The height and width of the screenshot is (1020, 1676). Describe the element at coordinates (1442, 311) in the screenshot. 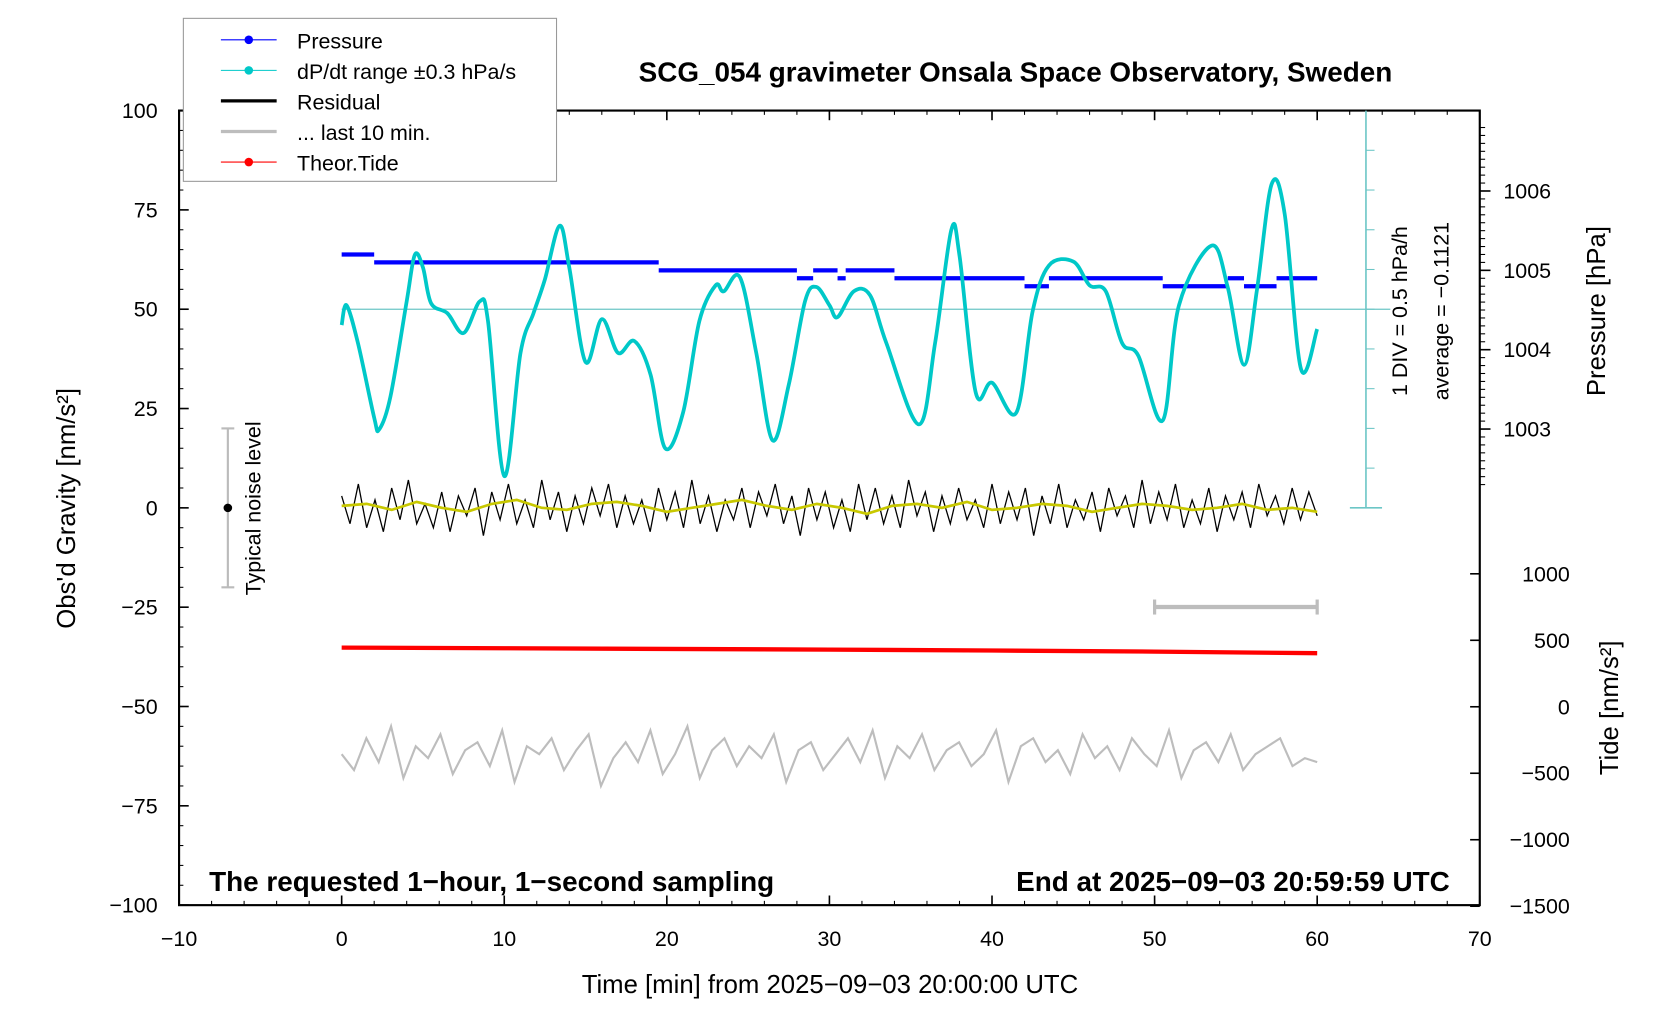

I see `average-annotation: average = −0.1121` at that location.